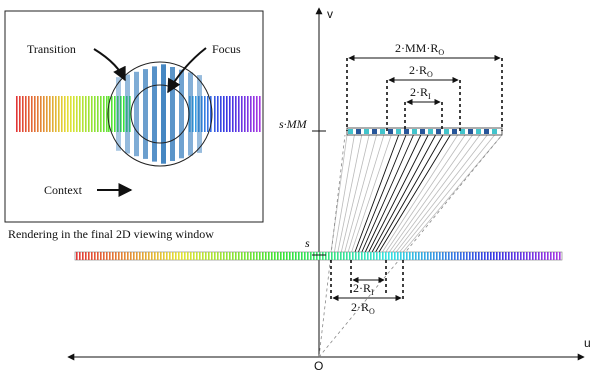 This screenshot has width=594, height=373. I want to click on bottom-dimensions: 2·RI 2·RO, so click(367, 288).